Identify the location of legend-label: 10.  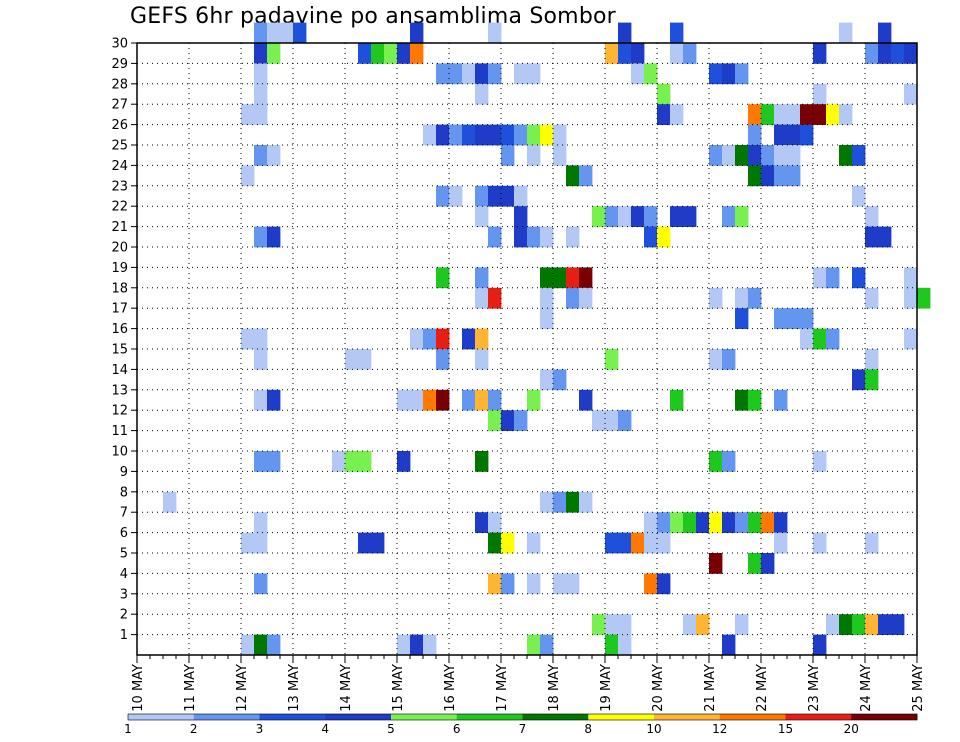
(653, 729).